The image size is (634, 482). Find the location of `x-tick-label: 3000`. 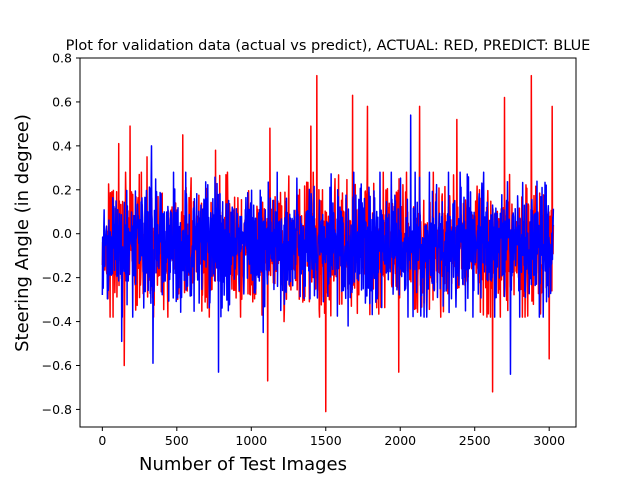

x-tick-label: 3000 is located at coordinates (549, 440).